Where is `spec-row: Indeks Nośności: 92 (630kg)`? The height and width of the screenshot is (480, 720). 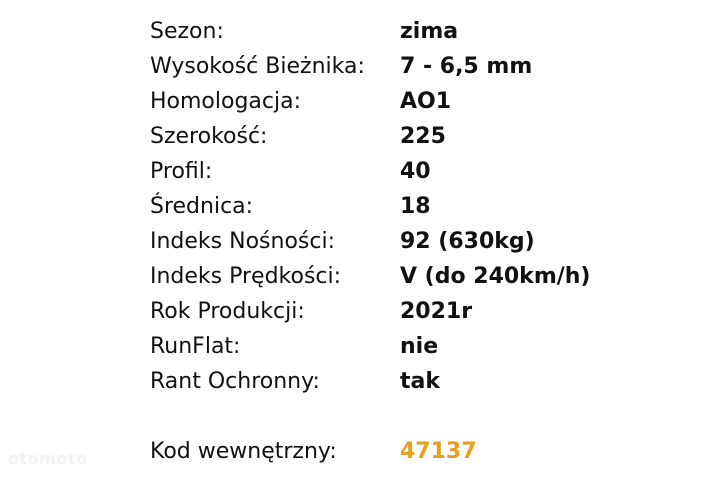
spec-row: Indeks Nośności: 92 (630kg) is located at coordinates (342, 241).